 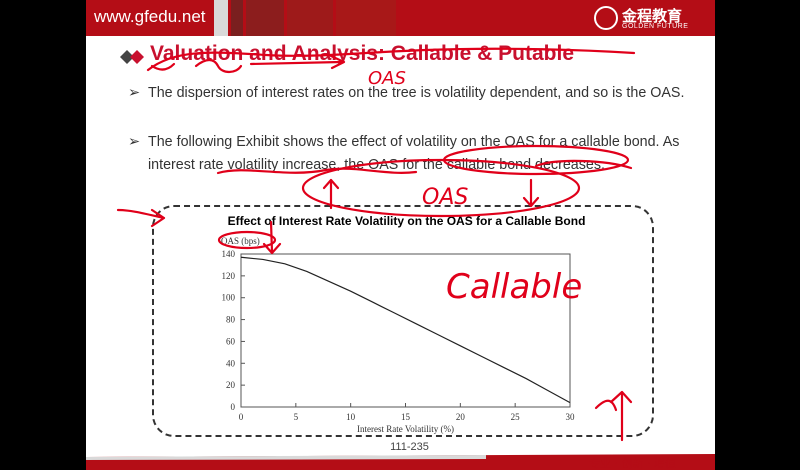 What do you see at coordinates (406, 417) in the screenshot?
I see `x-tick-label: 15` at bounding box center [406, 417].